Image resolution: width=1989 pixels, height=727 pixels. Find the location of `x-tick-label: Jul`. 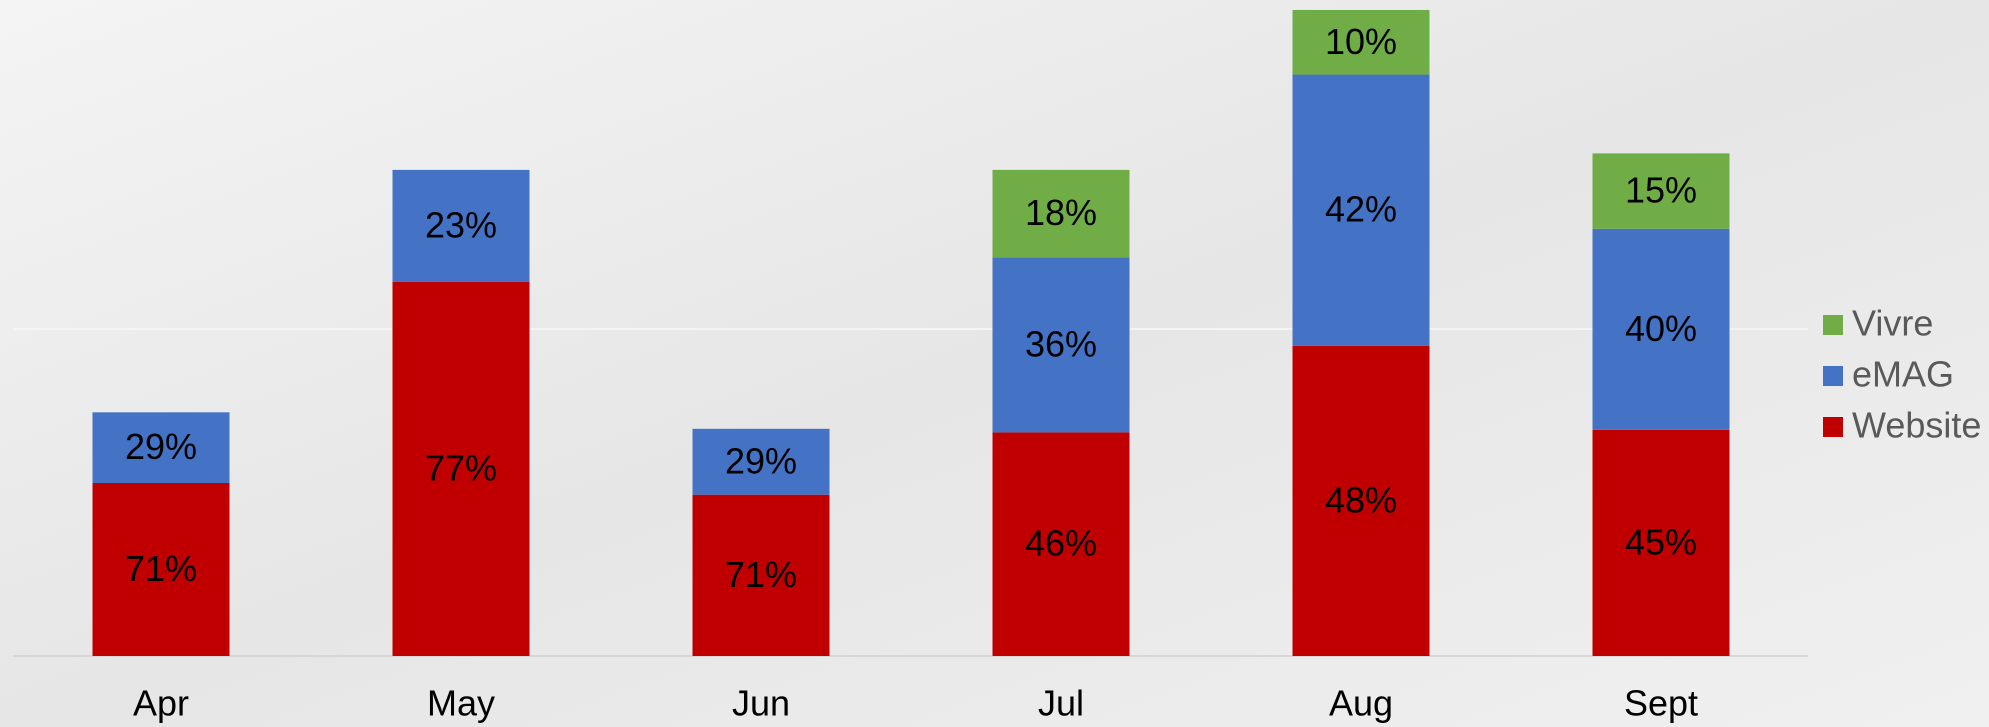

x-tick-label: Jul is located at coordinates (1061, 703).